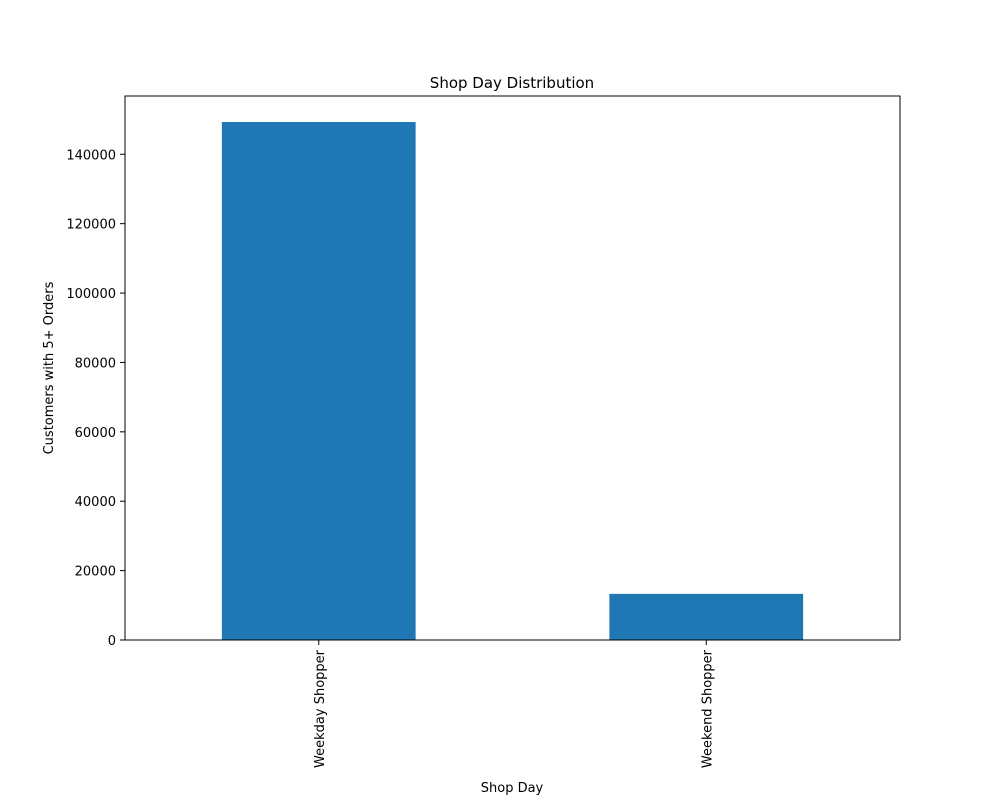  Describe the element at coordinates (706, 616) in the screenshot. I see `bar-weekend-shopper` at that location.